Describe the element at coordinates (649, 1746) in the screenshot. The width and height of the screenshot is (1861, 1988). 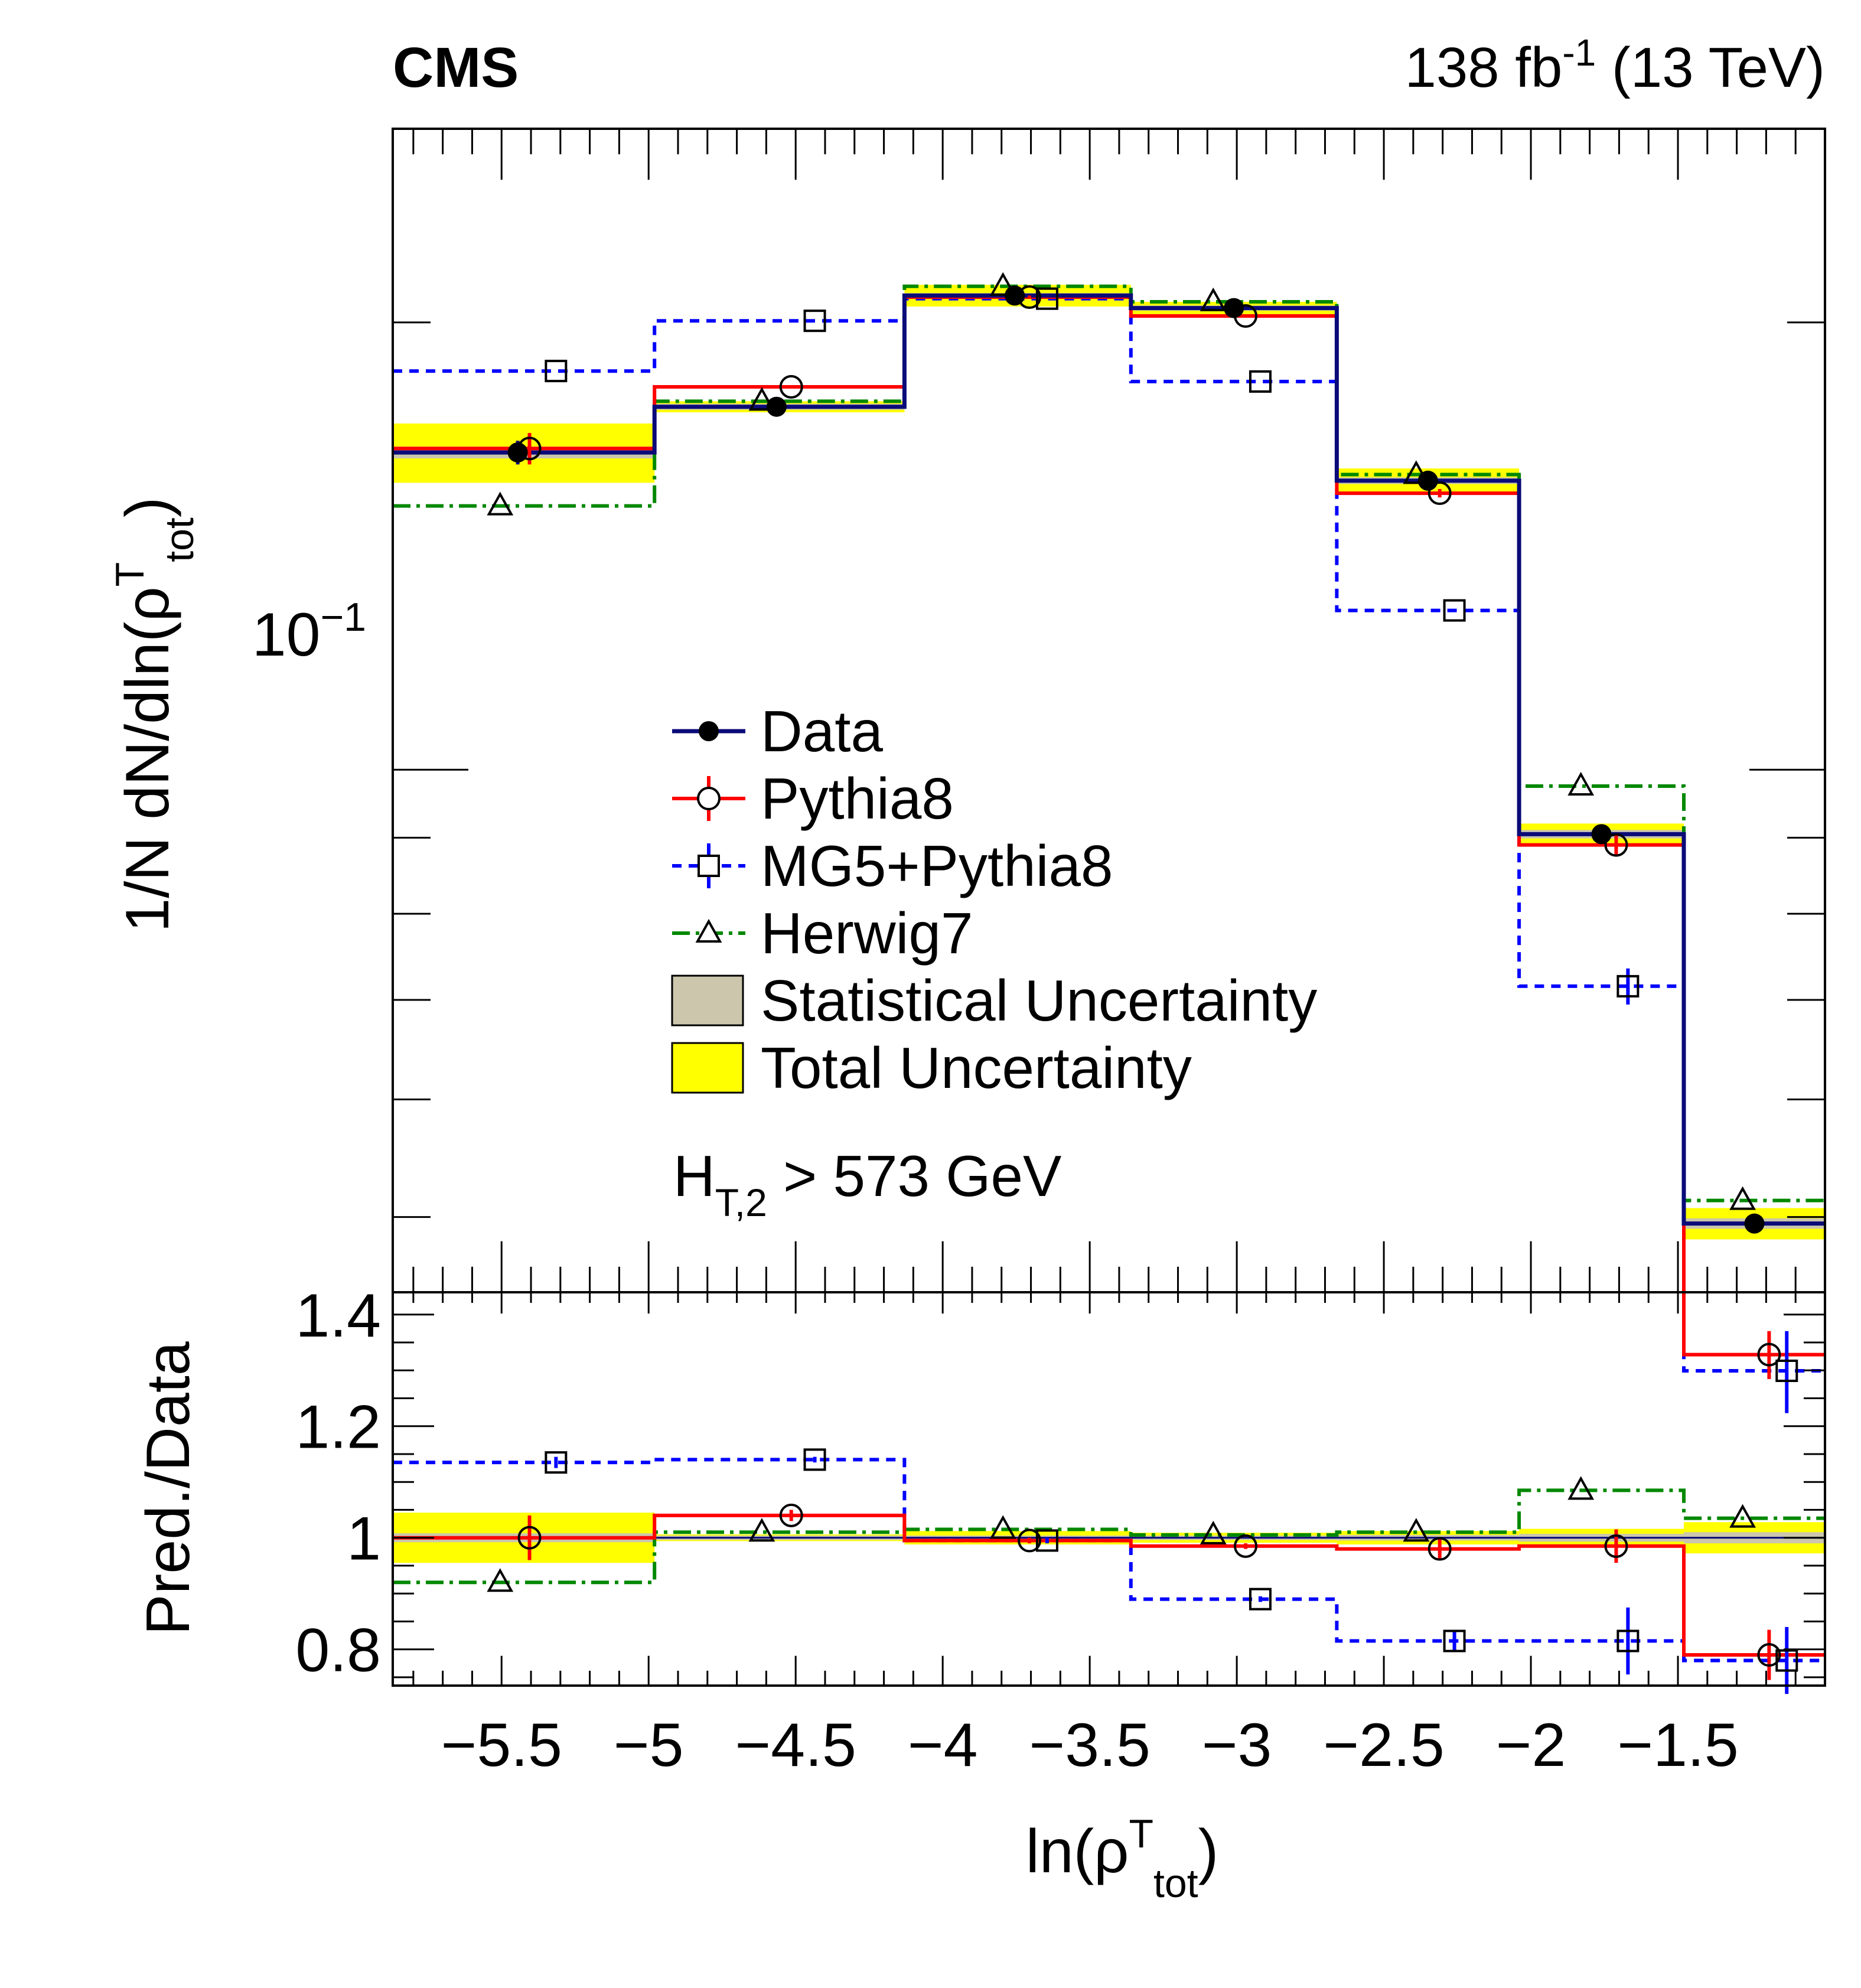
I see `x-tick-label: −5` at that location.